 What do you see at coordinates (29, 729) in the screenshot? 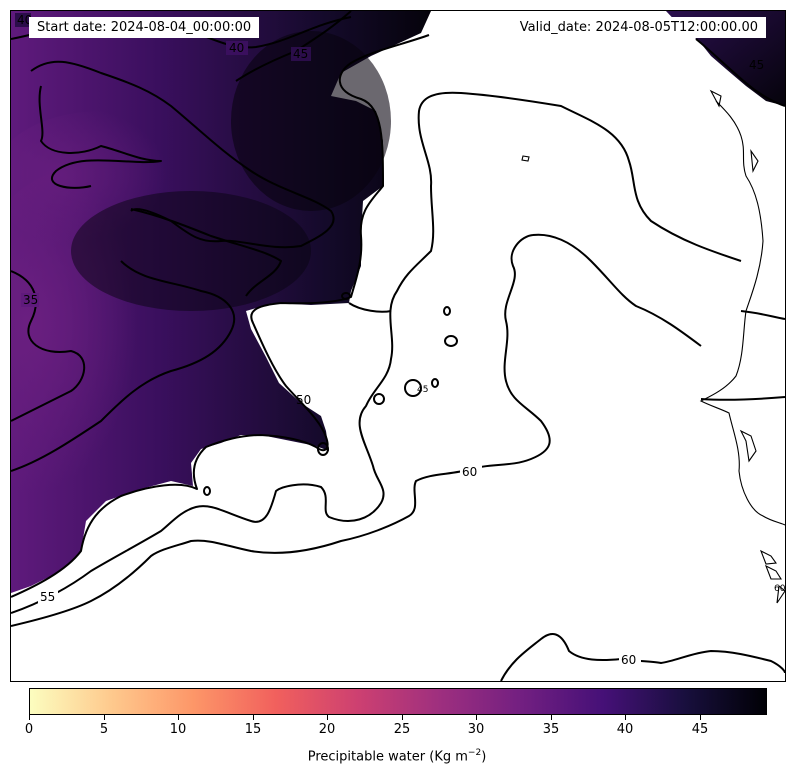
I see `colorbar-tick-label: 0` at bounding box center [29, 729].